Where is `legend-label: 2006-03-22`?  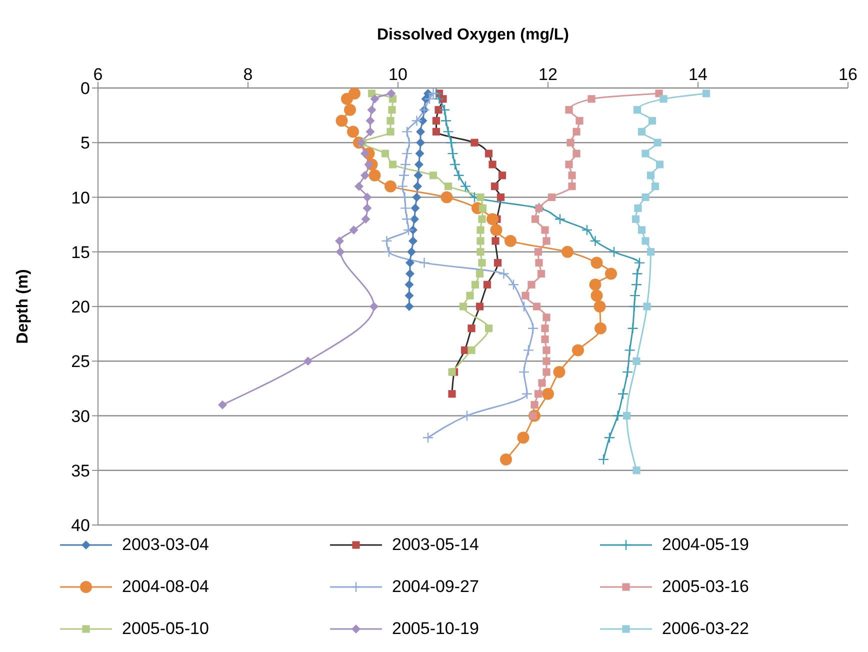 legend-label: 2006-03-22 is located at coordinates (705, 629).